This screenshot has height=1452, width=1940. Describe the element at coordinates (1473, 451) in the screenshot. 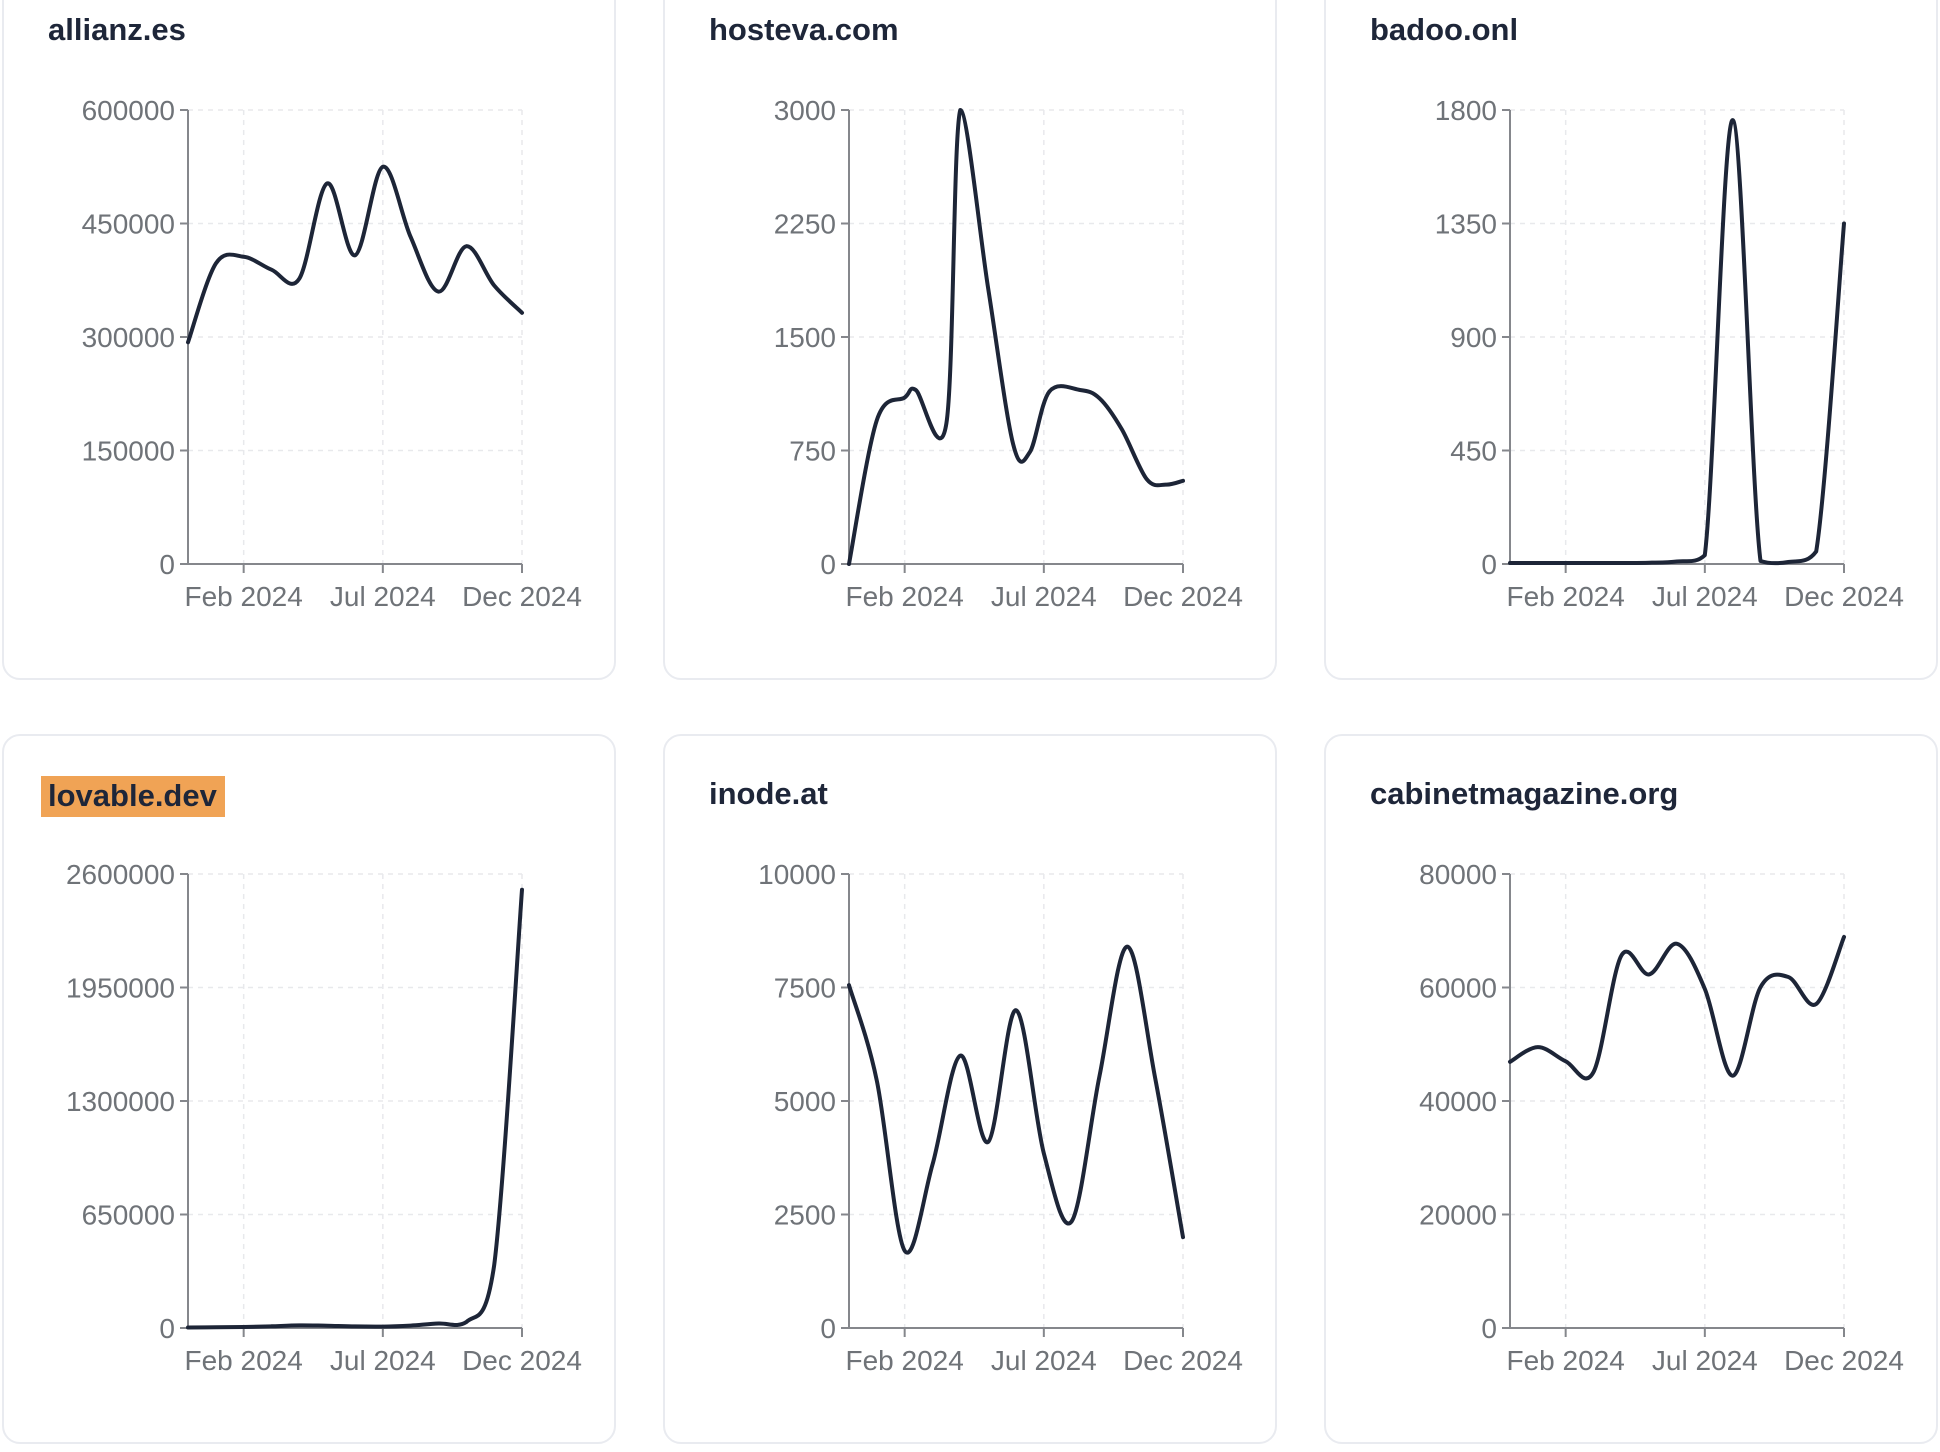

I see `y-tick-label: 450` at that location.